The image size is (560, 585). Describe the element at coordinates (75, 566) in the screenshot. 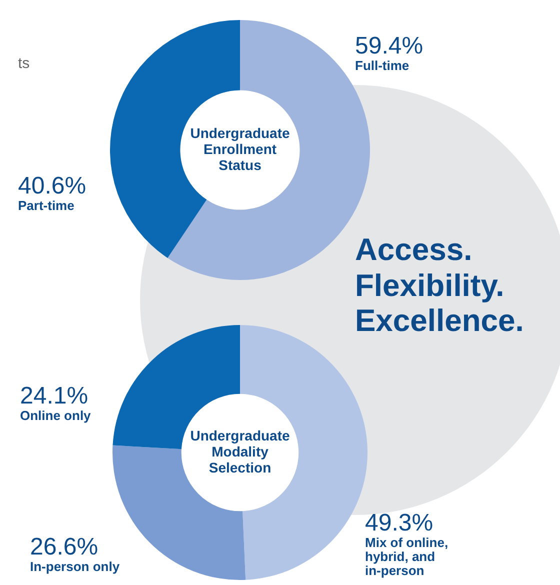

I see `slice-label: In-person only` at that location.